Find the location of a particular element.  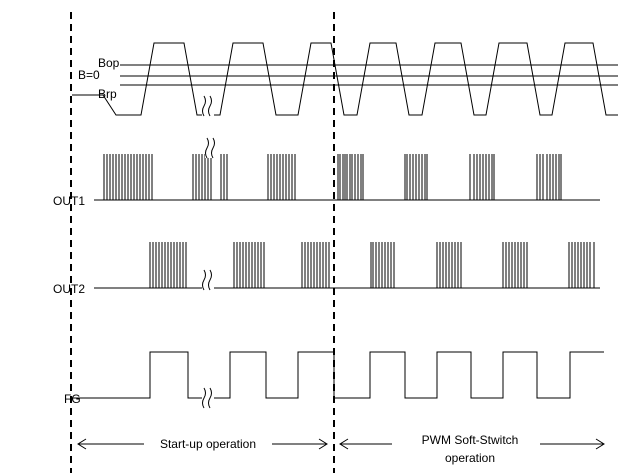

label-brp: Brp is located at coordinates (107, 94).